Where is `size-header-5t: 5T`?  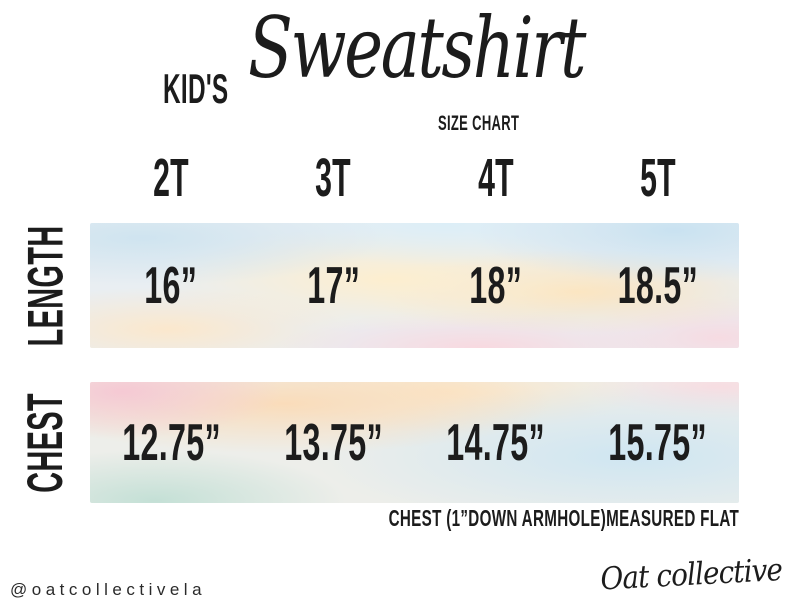
size-header-5t: 5T is located at coordinates (658, 178).